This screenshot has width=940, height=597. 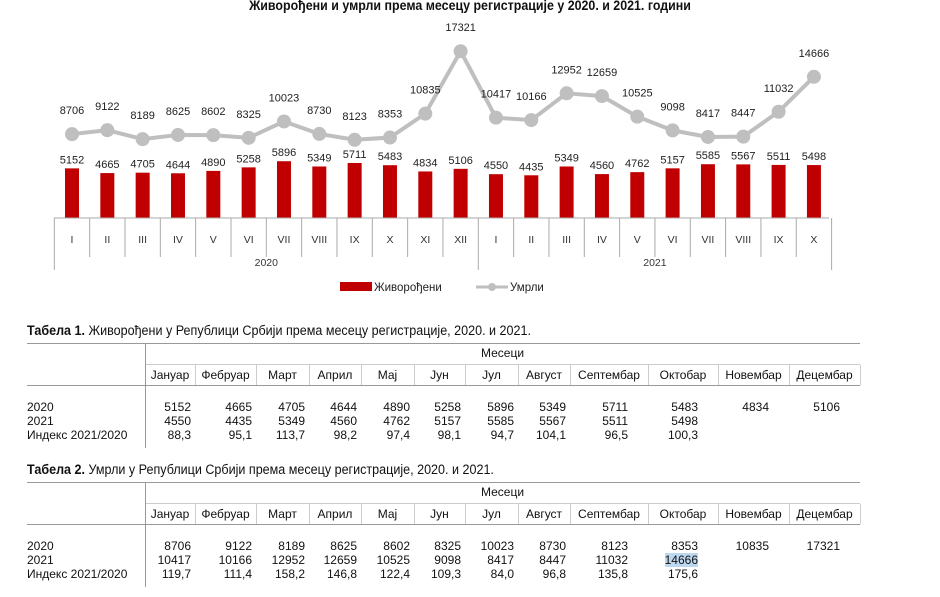 What do you see at coordinates (683, 514) in the screenshot?
I see `column-header: Октобар` at bounding box center [683, 514].